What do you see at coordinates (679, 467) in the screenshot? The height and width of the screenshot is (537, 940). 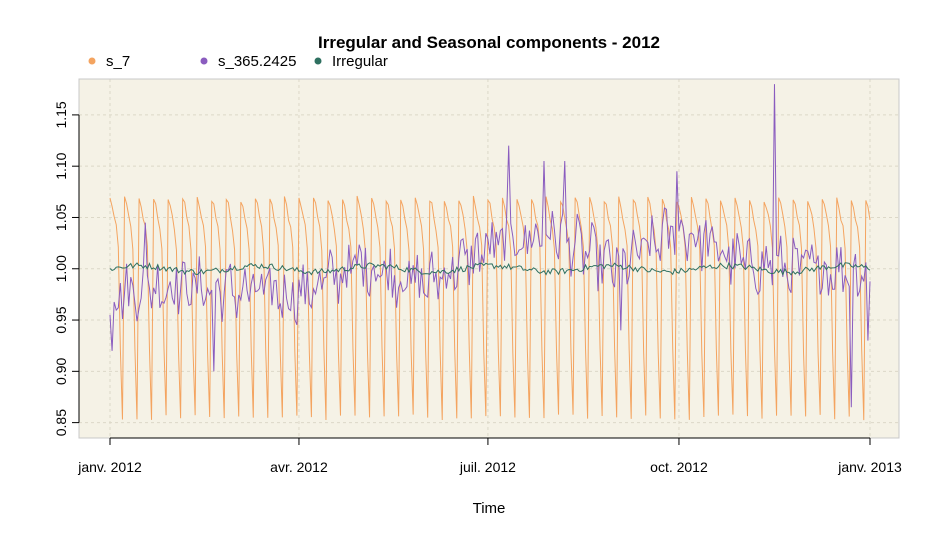 I see `x-tick-label: oct. 2012` at bounding box center [679, 467].